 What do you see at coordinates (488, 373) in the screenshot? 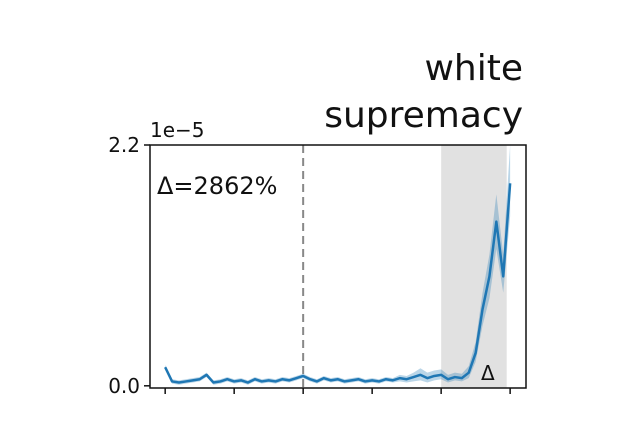
I see `annotation: Δ` at bounding box center [488, 373].